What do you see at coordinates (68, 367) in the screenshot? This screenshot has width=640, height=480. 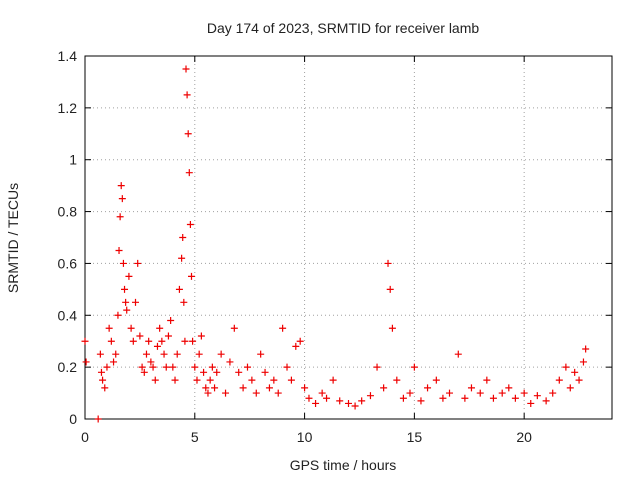 I see `y-tick-label: 0.2` at bounding box center [68, 367].